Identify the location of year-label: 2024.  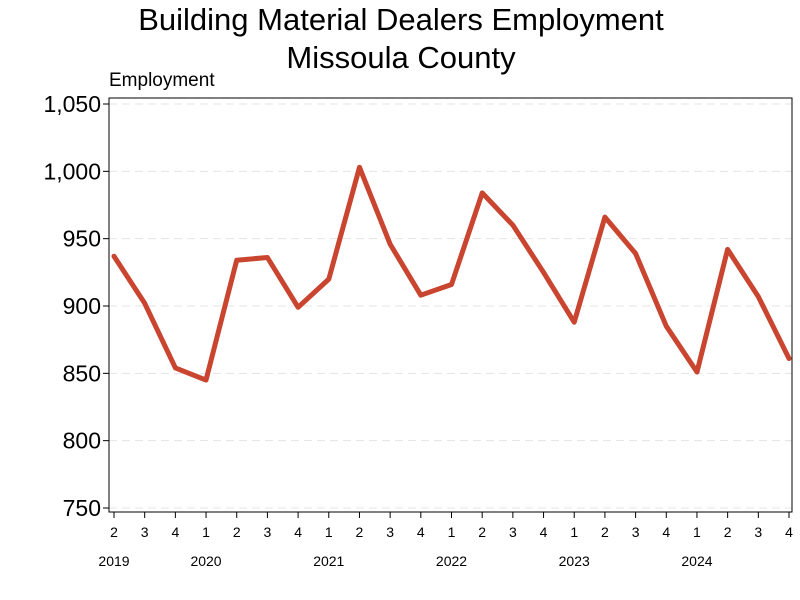
(696, 561).